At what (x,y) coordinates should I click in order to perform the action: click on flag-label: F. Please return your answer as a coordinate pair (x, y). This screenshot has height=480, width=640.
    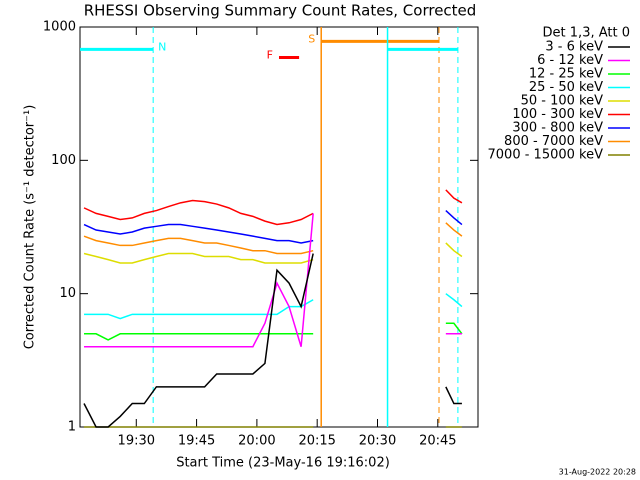
    Looking at the image, I should click on (270, 55).